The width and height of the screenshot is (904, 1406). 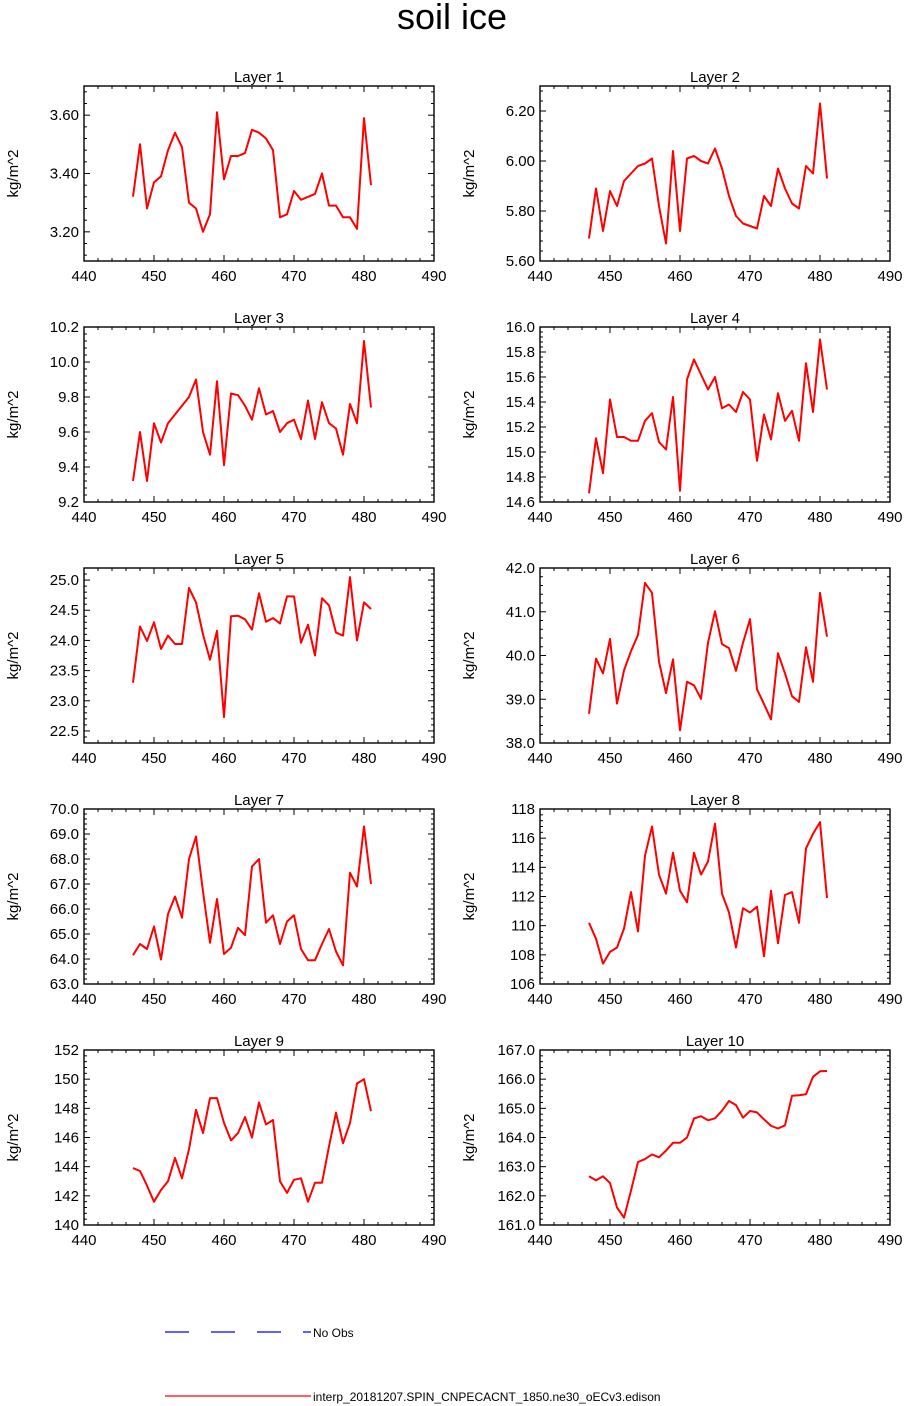 What do you see at coordinates (520, 111) in the screenshot?
I see `y-tick-label: 6.20` at bounding box center [520, 111].